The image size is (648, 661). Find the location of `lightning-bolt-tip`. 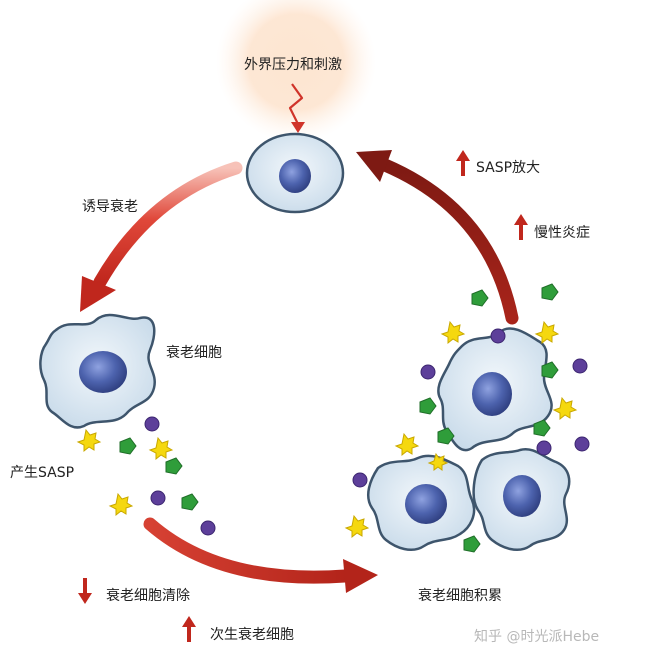

lightning-bolt-tip is located at coordinates (298, 127).